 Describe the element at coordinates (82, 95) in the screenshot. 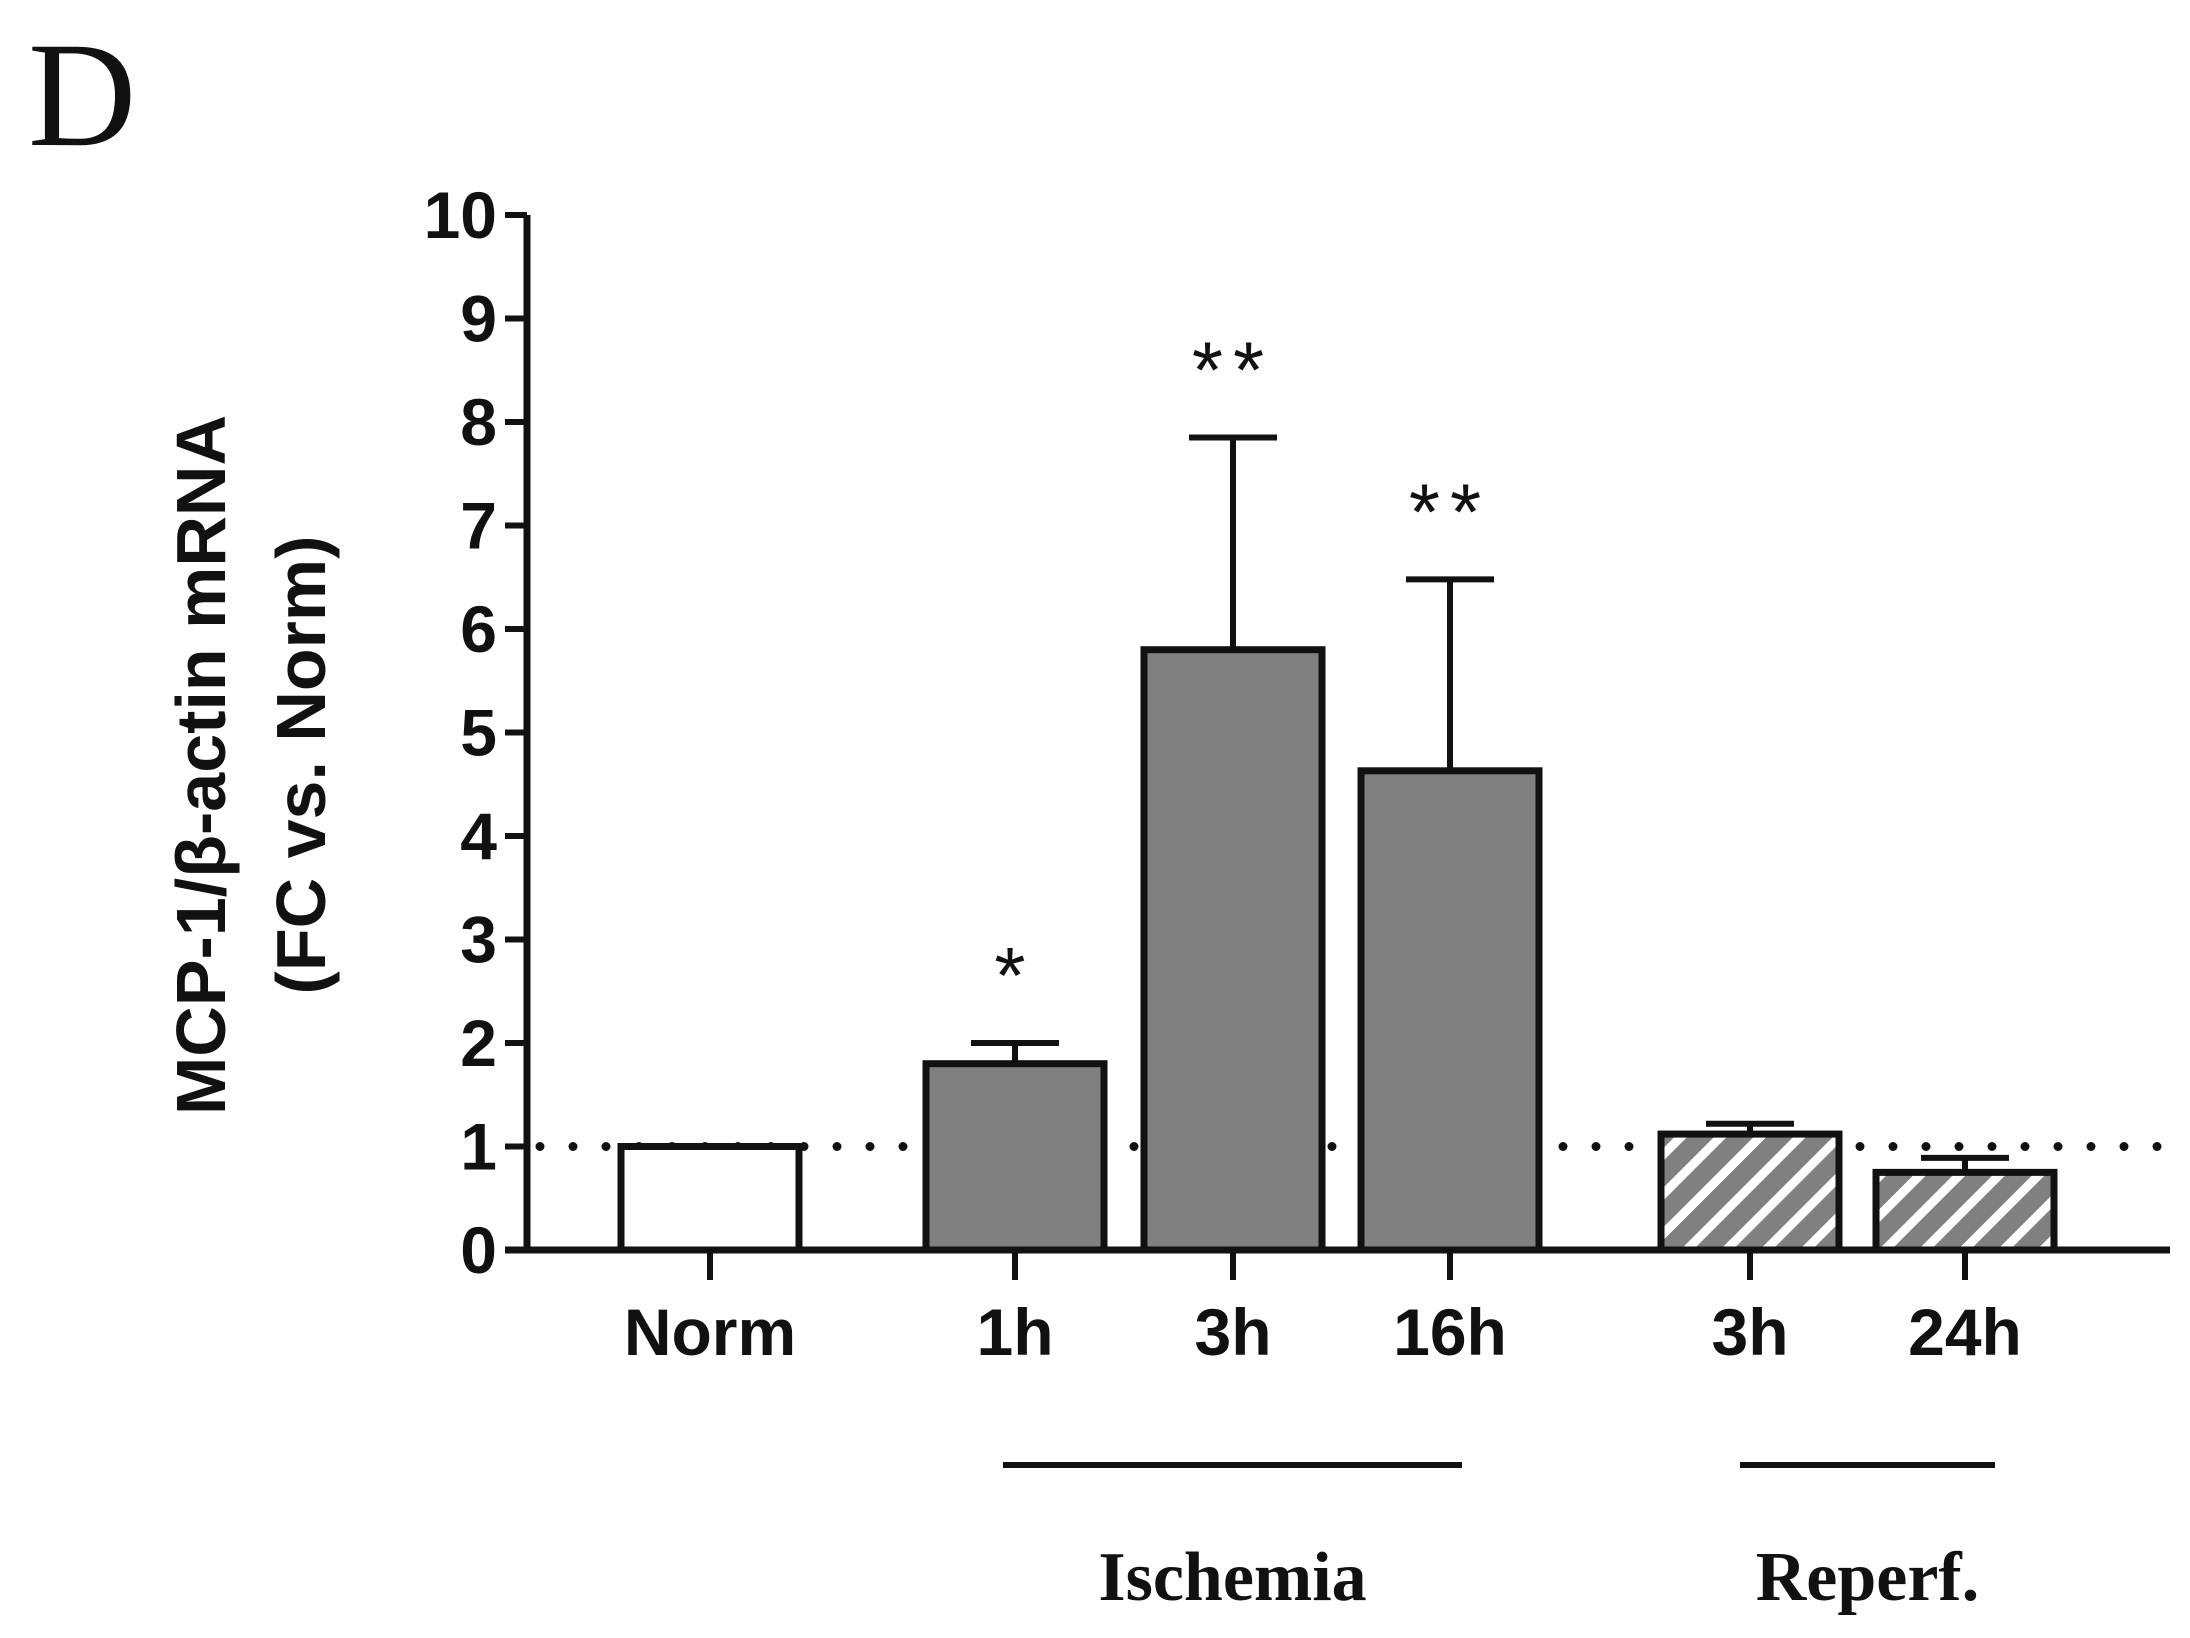

I see `panel-label: D` at that location.